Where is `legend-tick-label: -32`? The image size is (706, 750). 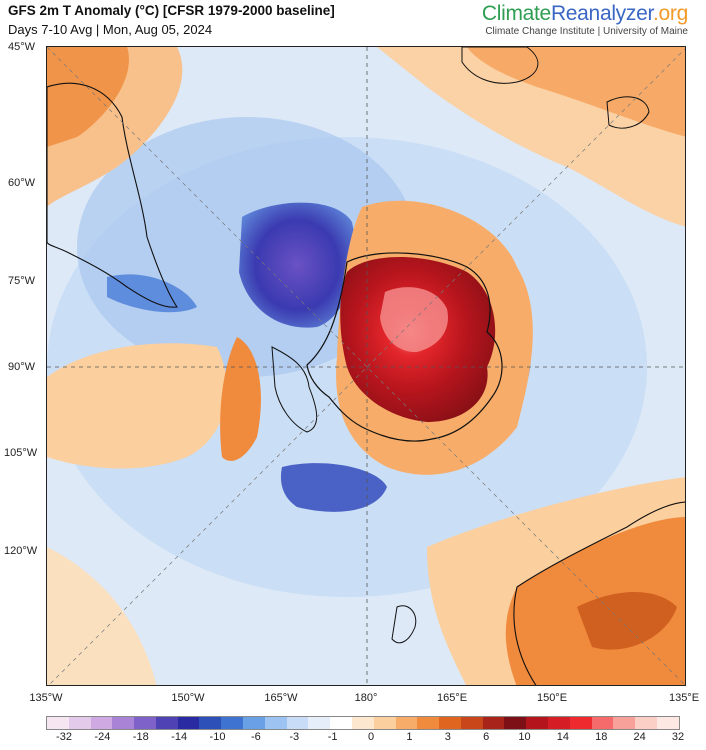
legend-tick-label: -32 is located at coordinates (64, 737).